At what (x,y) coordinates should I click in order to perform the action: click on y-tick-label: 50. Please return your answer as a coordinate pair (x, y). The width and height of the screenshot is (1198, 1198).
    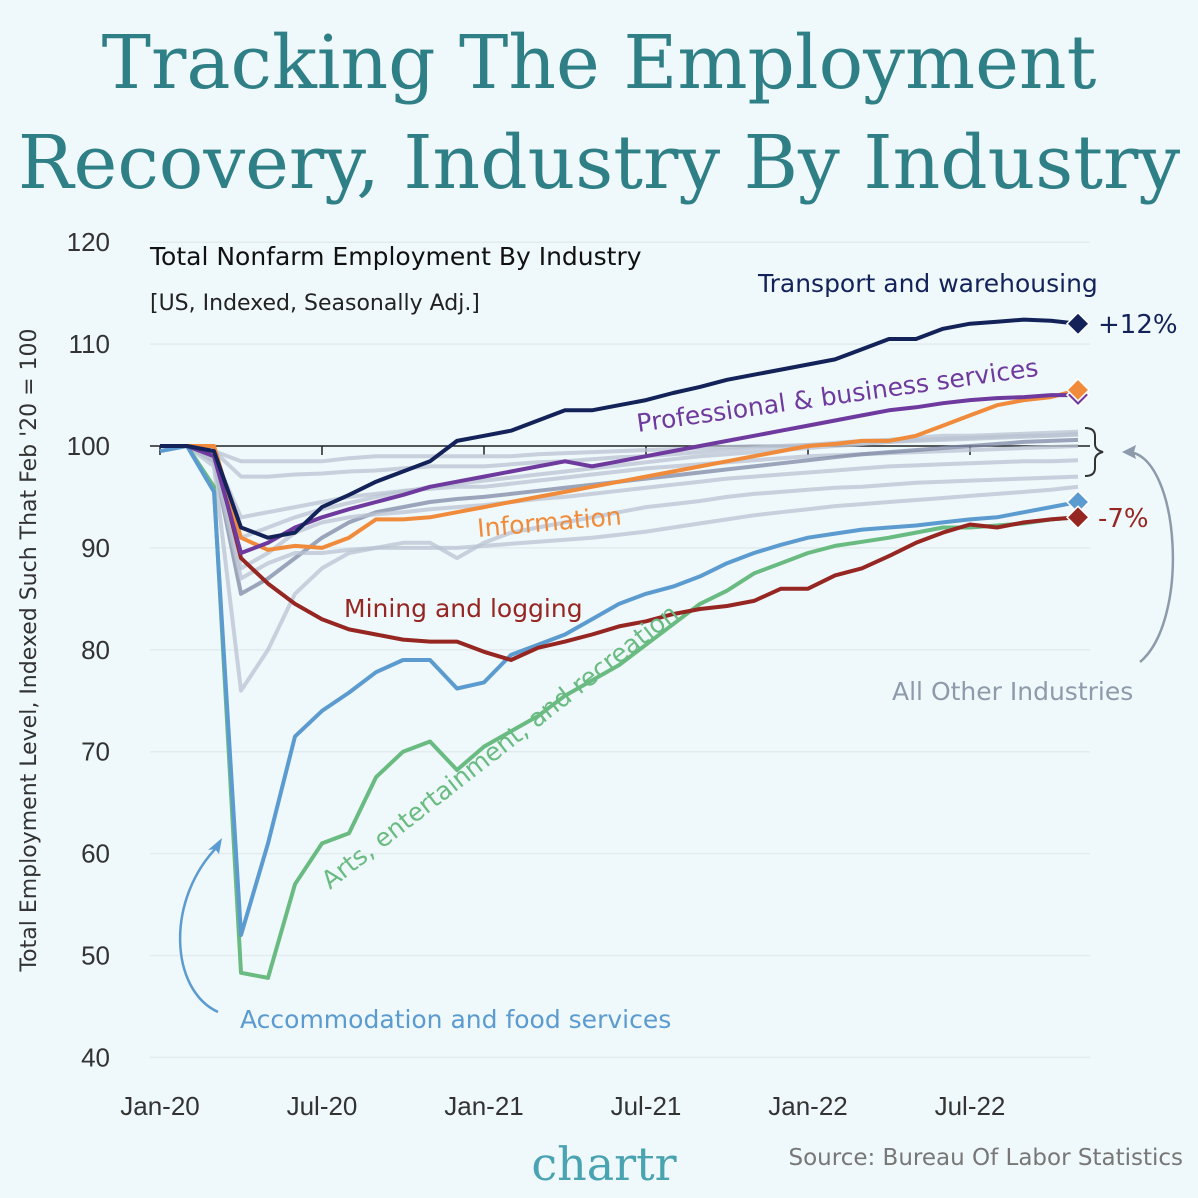
    Looking at the image, I should click on (95, 956).